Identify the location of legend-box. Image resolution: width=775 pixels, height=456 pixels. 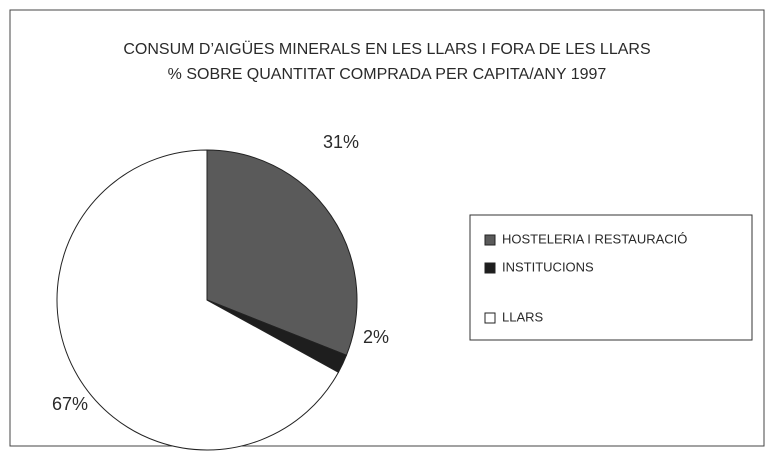
(611, 277).